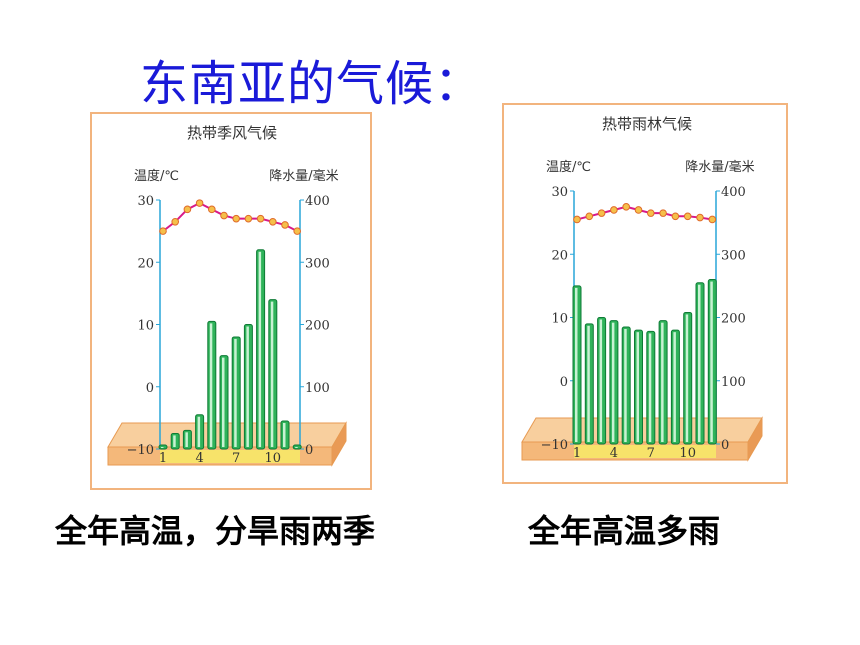 This screenshot has width=860, height=645. Describe the element at coordinates (232, 133) in the screenshot. I see `chart-title: 热带季风气候` at that location.